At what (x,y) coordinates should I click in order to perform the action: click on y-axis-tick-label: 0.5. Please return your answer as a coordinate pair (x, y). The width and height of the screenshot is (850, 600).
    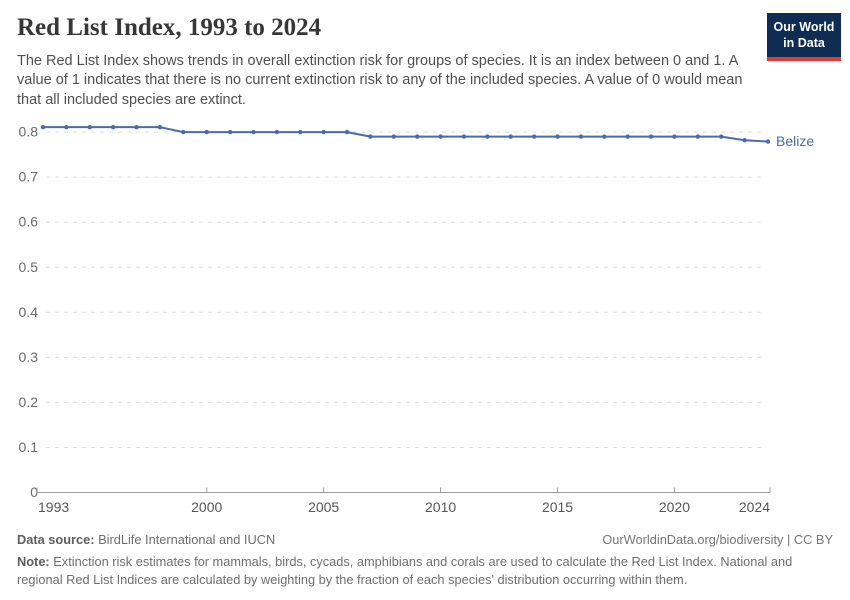
    Looking at the image, I should click on (29, 267).